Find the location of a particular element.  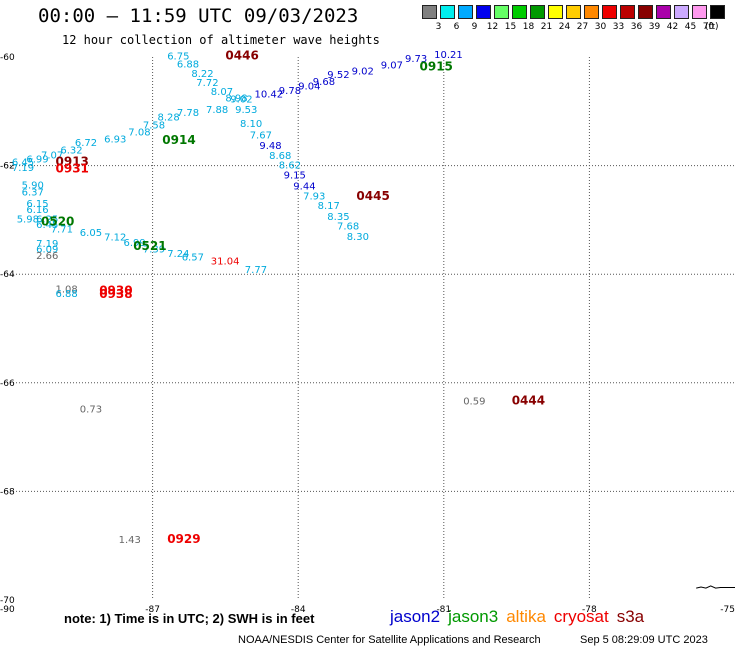

pass-time-label: 0446 is located at coordinates (241, 56).